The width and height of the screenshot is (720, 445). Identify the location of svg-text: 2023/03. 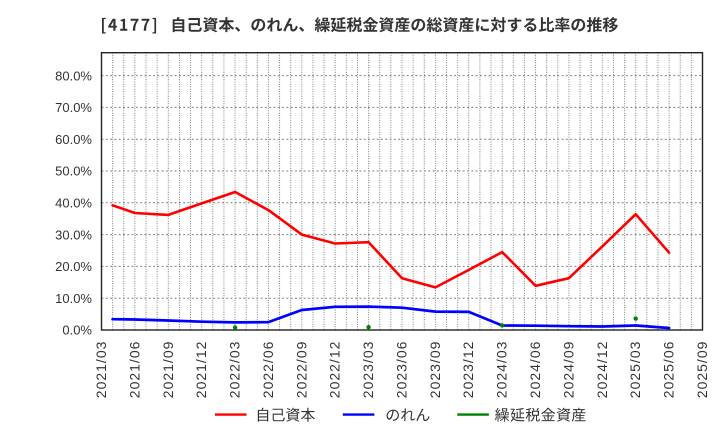
(368, 370).